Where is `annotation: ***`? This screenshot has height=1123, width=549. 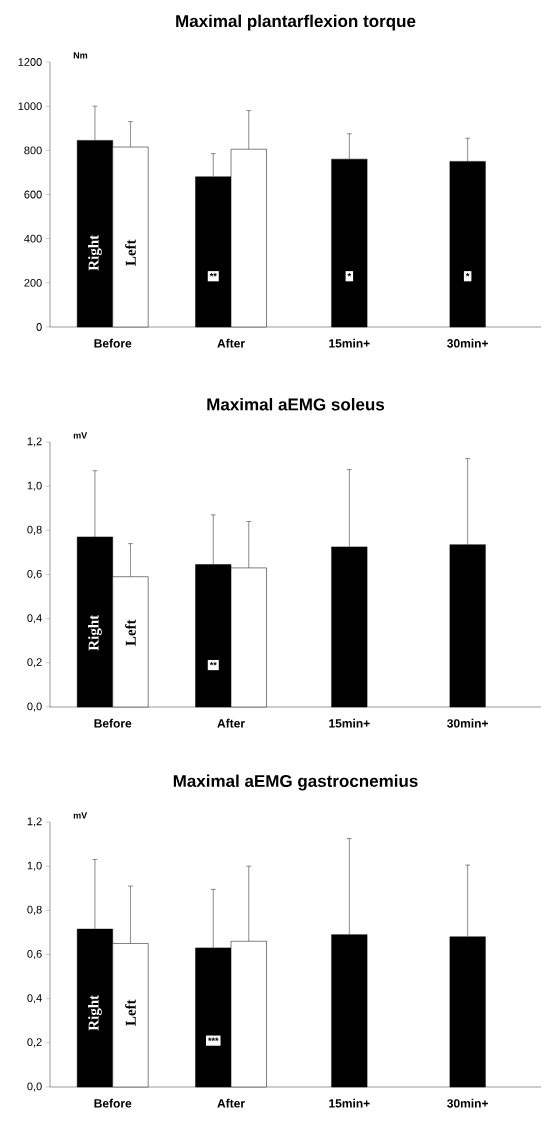
annotation: *** is located at coordinates (213, 1039).